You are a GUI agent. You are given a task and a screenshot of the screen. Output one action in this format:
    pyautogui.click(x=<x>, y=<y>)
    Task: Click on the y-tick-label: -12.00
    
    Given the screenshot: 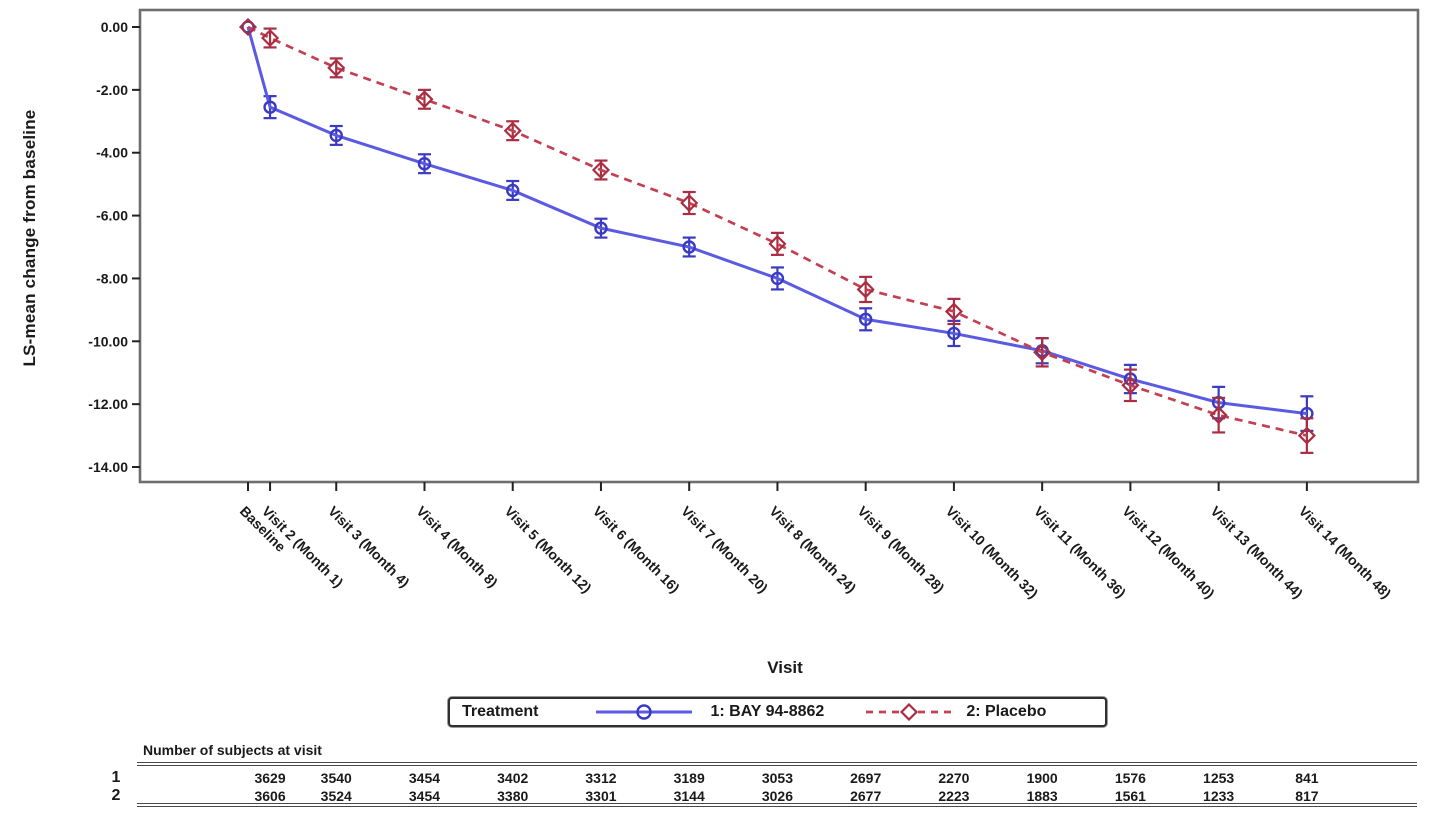 What is the action you would take?
    pyautogui.click(x=108, y=404)
    